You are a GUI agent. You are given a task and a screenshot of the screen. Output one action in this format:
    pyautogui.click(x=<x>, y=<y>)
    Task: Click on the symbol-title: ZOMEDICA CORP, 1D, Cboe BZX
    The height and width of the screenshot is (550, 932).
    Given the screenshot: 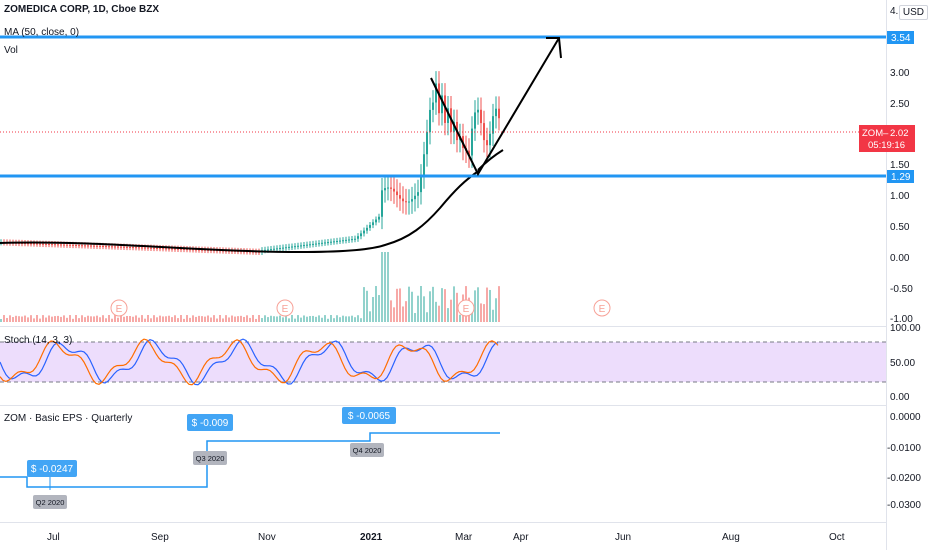 What is the action you would take?
    pyautogui.click(x=82, y=9)
    